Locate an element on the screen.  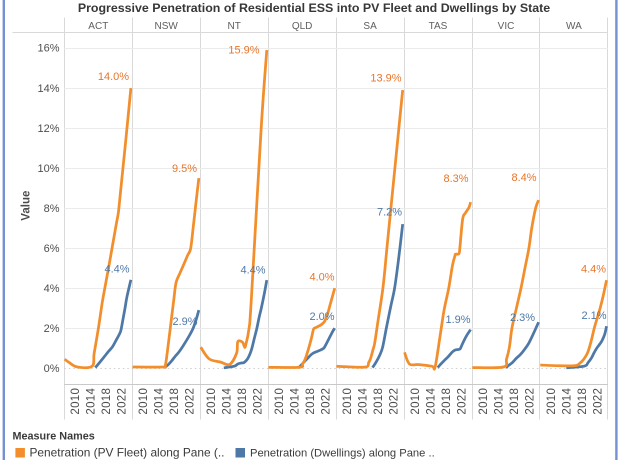
svg-text: 2.3% is located at coordinates (522, 318).